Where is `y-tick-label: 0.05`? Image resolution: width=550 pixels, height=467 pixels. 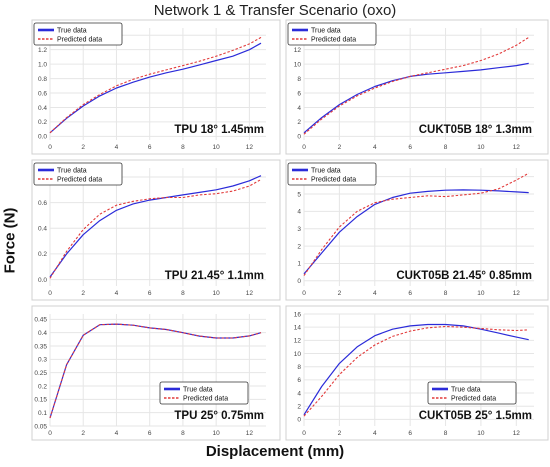 y-tick-label: 0.05 is located at coordinates (40, 426).